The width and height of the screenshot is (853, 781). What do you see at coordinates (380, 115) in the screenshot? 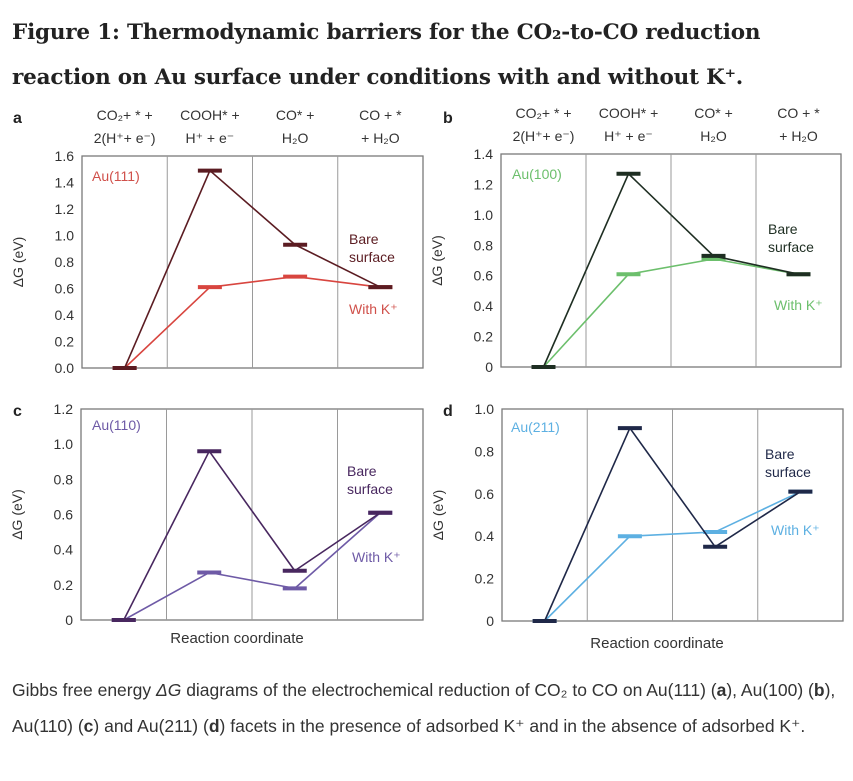
I see `column-header: CO + *` at bounding box center [380, 115].